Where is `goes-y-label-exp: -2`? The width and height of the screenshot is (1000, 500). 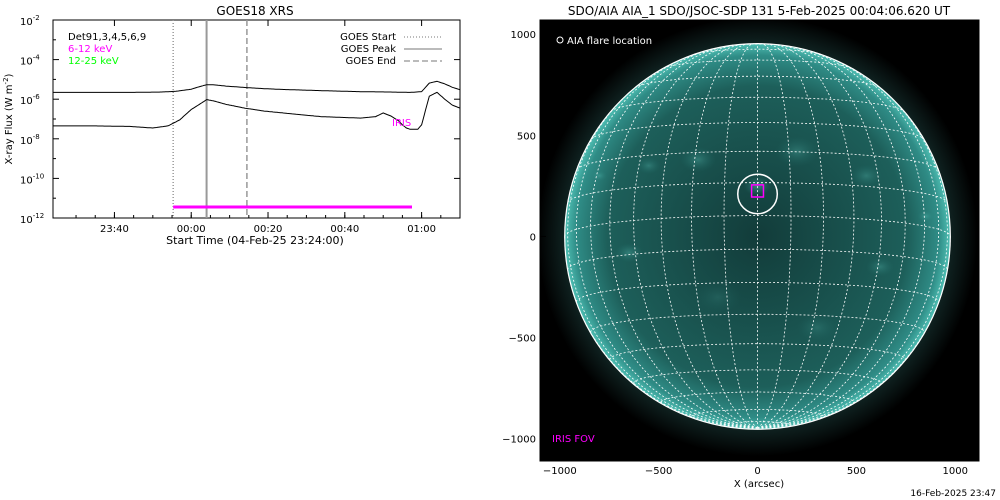 goes-y-label-exp: -2 is located at coordinates (6, 80).